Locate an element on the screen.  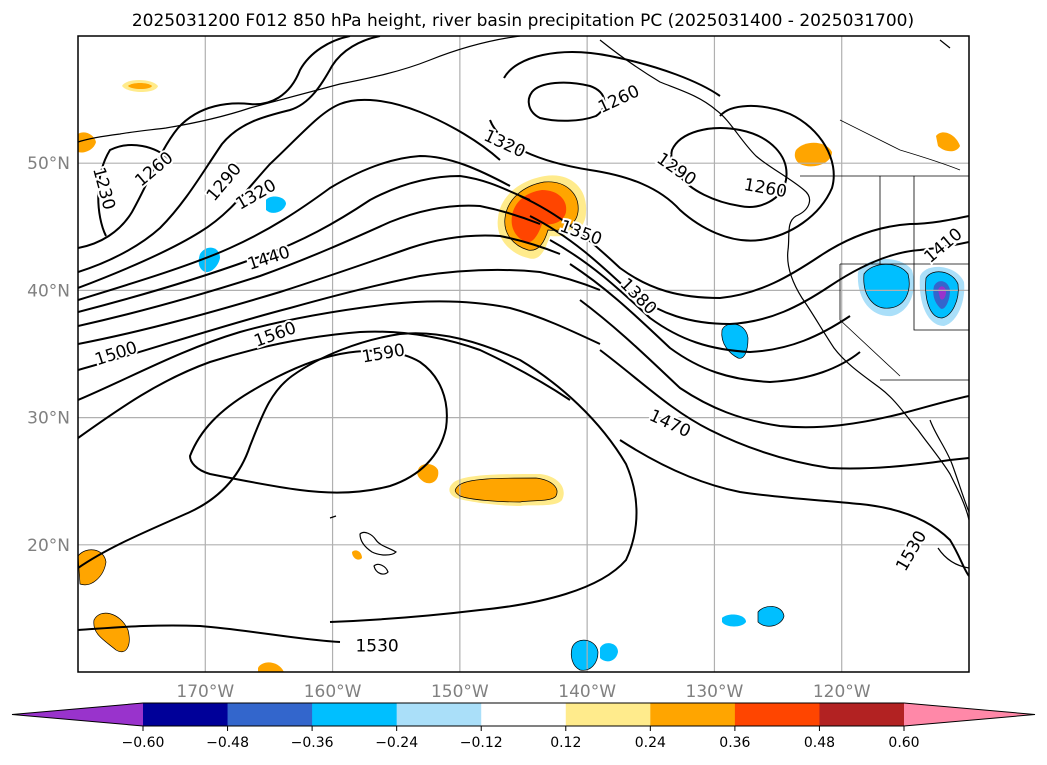
lon-tick-labels: 170°W 160°W 150°W 140°W 130°W 120°W is located at coordinates (523, 692).